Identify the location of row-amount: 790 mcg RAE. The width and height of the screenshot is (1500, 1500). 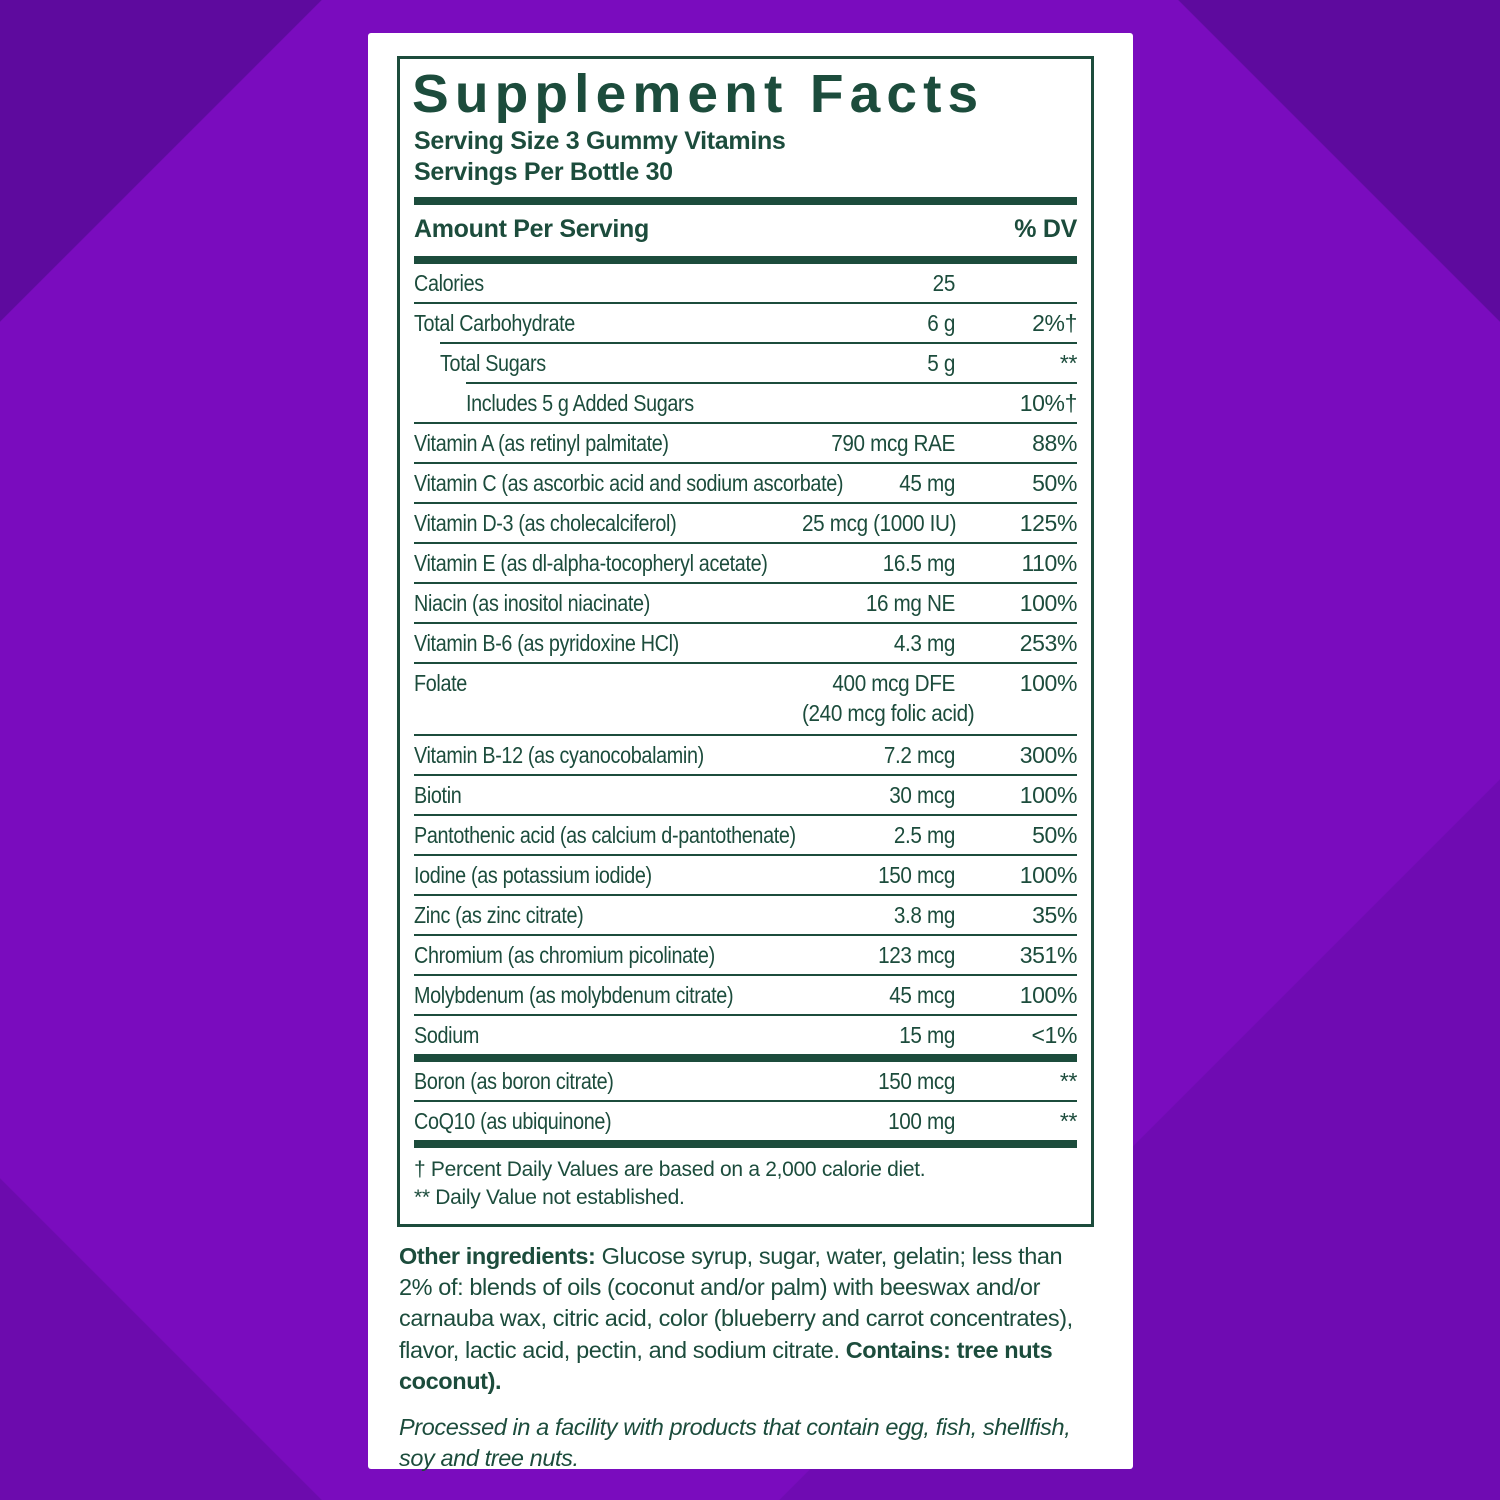
(893, 443).